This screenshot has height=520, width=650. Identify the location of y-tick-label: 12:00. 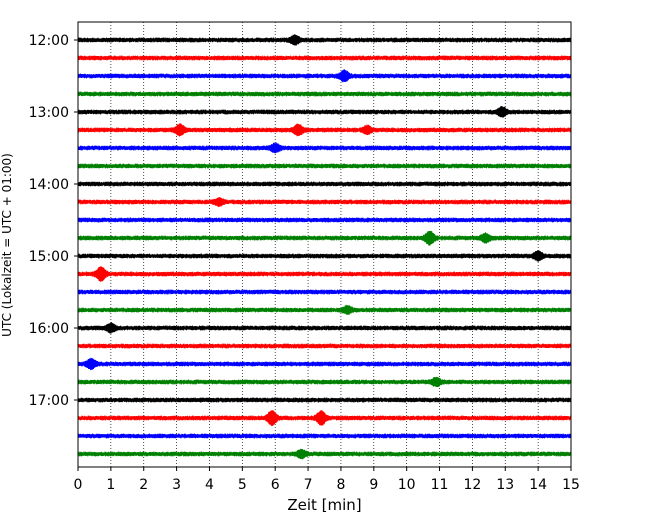
(49, 41).